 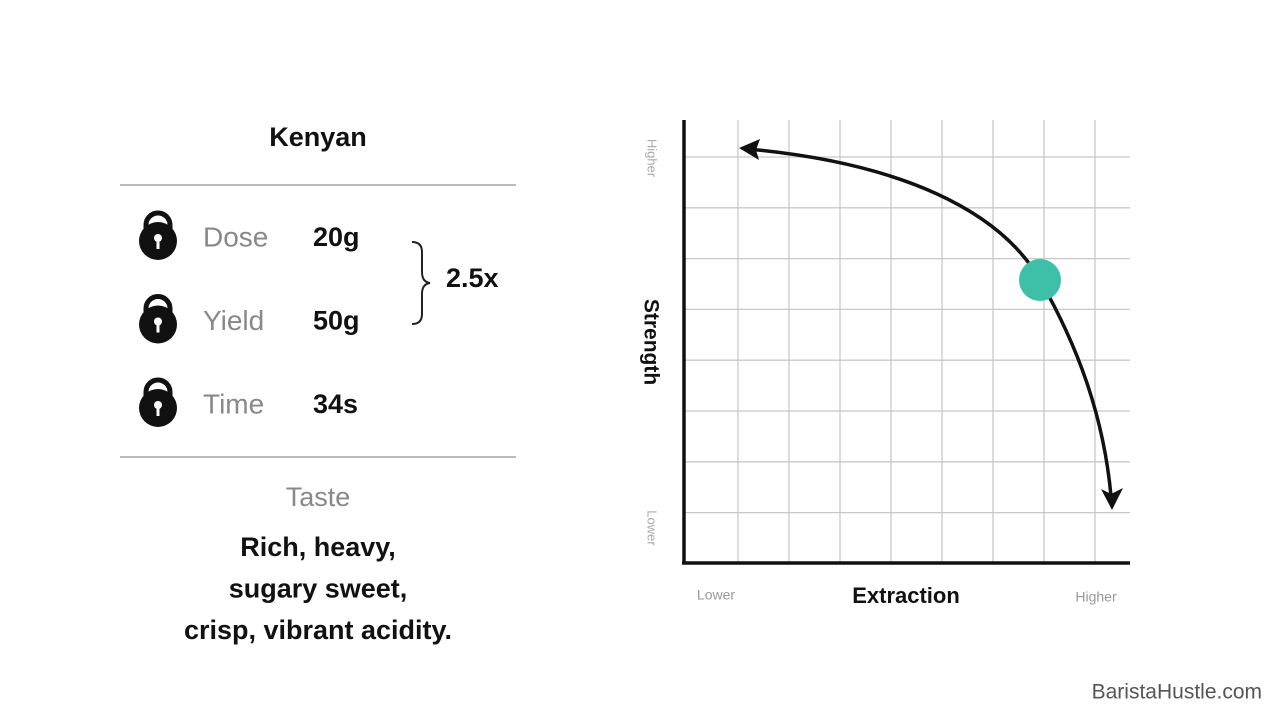 I want to click on y-high-label: Higher, so click(x=652, y=158).